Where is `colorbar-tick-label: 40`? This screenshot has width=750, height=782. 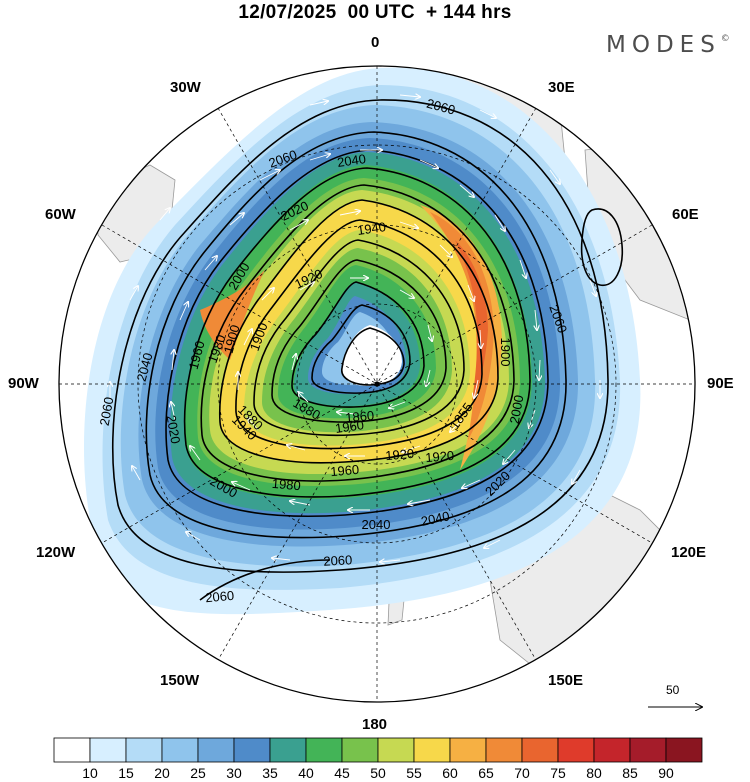 colorbar-tick-label: 40 is located at coordinates (306, 773).